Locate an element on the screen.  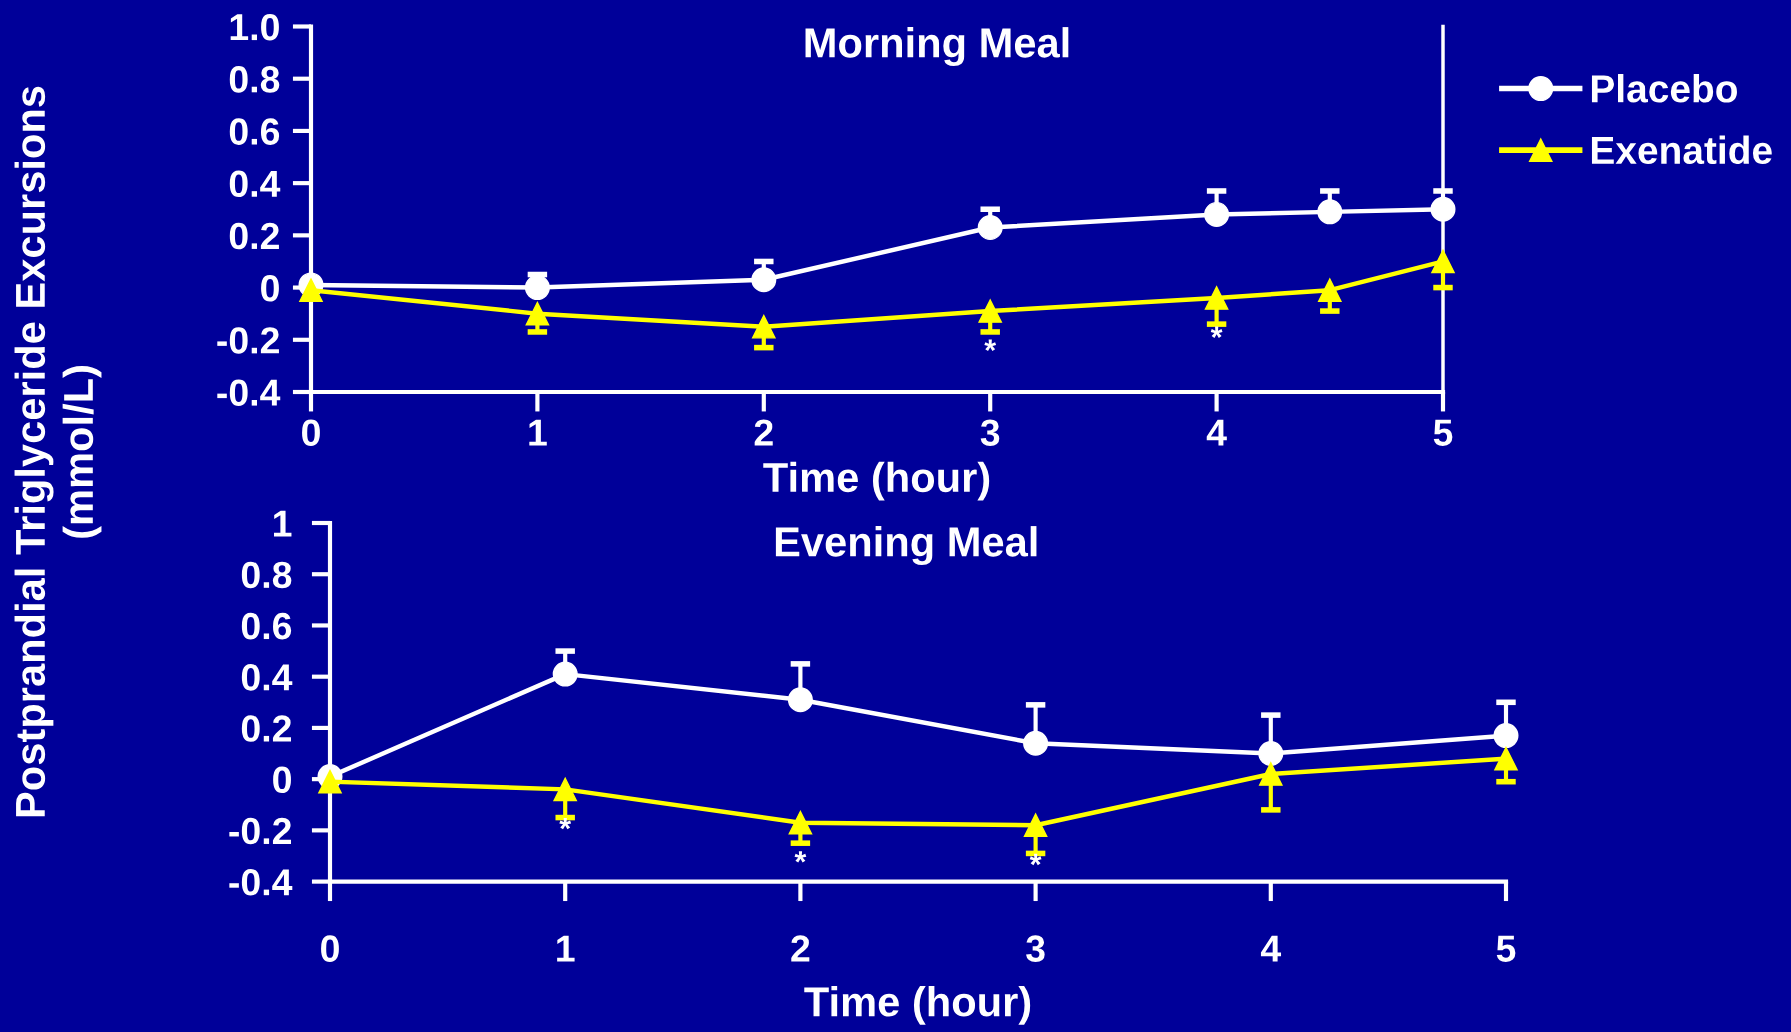
chart-title: Evening Meal is located at coordinates (906, 546).